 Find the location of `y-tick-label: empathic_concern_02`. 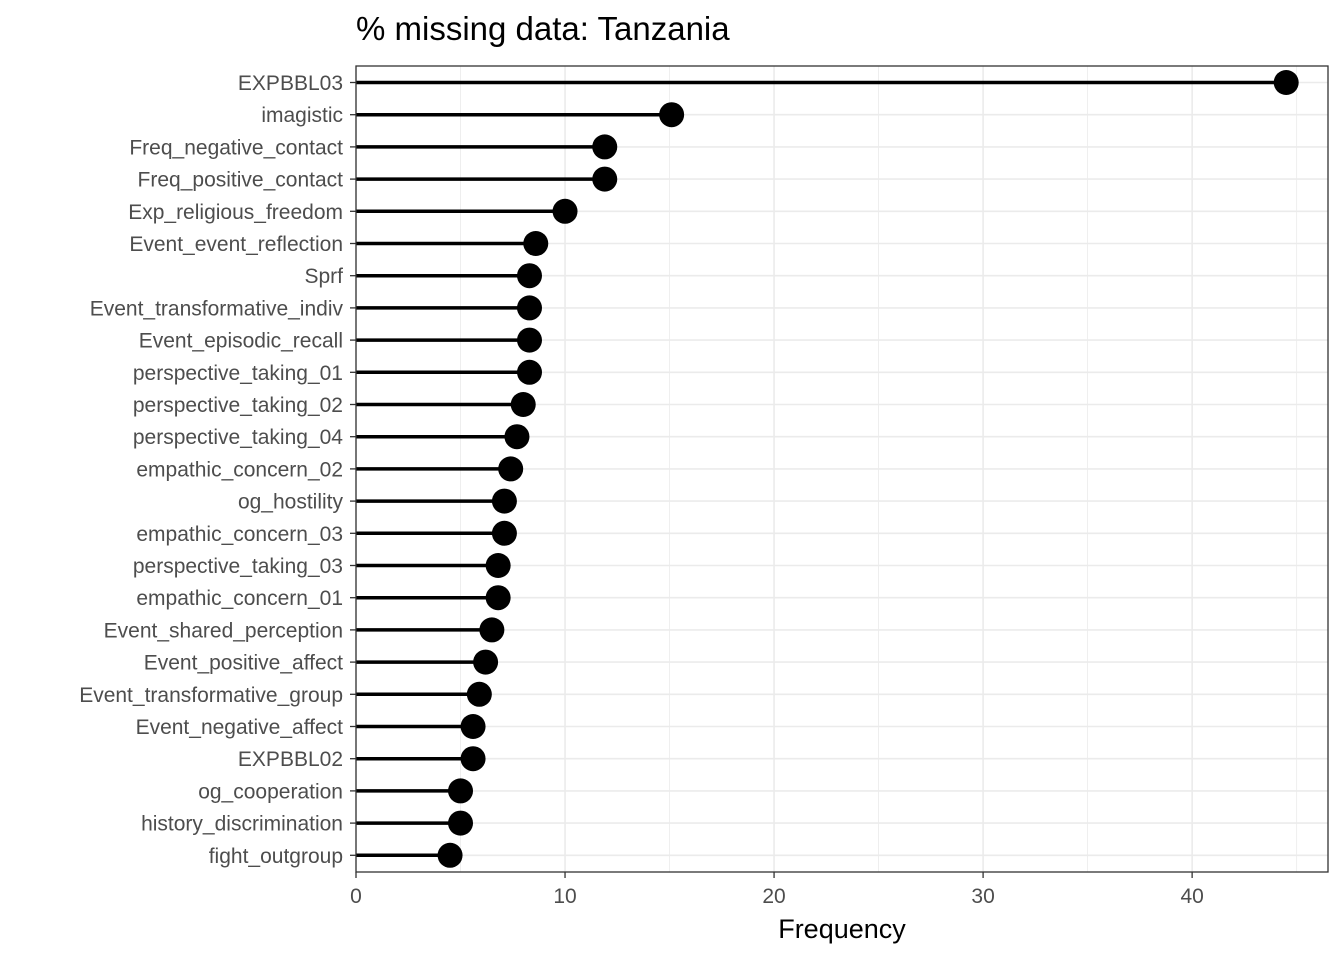

y-tick-label: empathic_concern_02 is located at coordinates (239, 469).